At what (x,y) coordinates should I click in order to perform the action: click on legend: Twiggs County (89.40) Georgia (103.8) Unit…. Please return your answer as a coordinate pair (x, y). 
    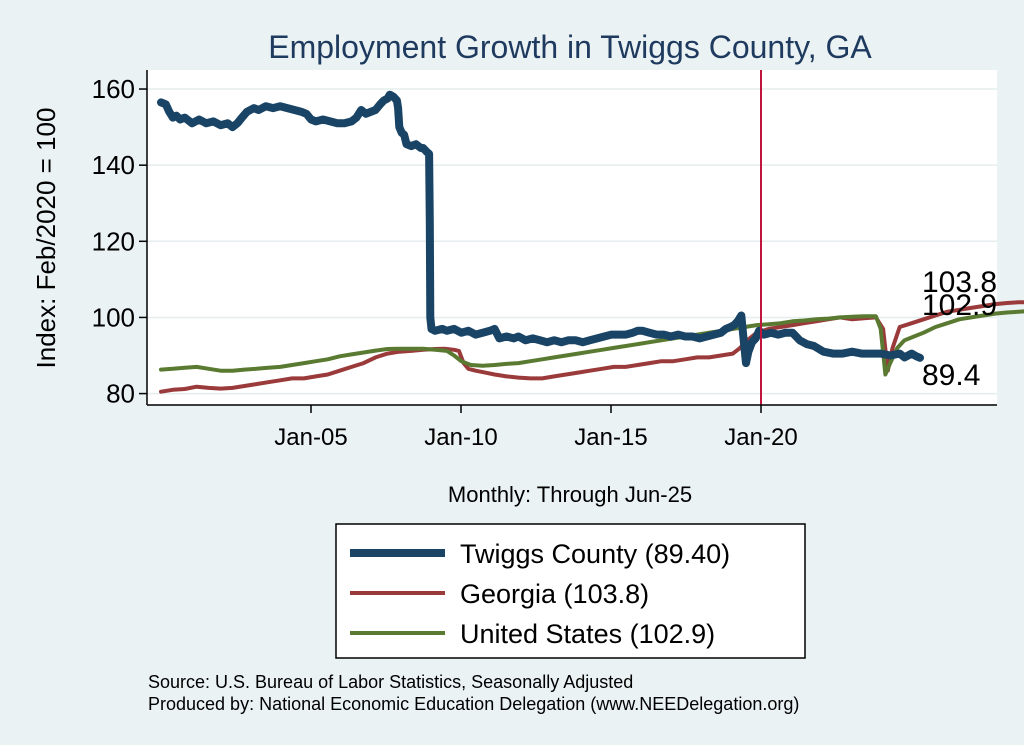
    Looking at the image, I should click on (570, 591).